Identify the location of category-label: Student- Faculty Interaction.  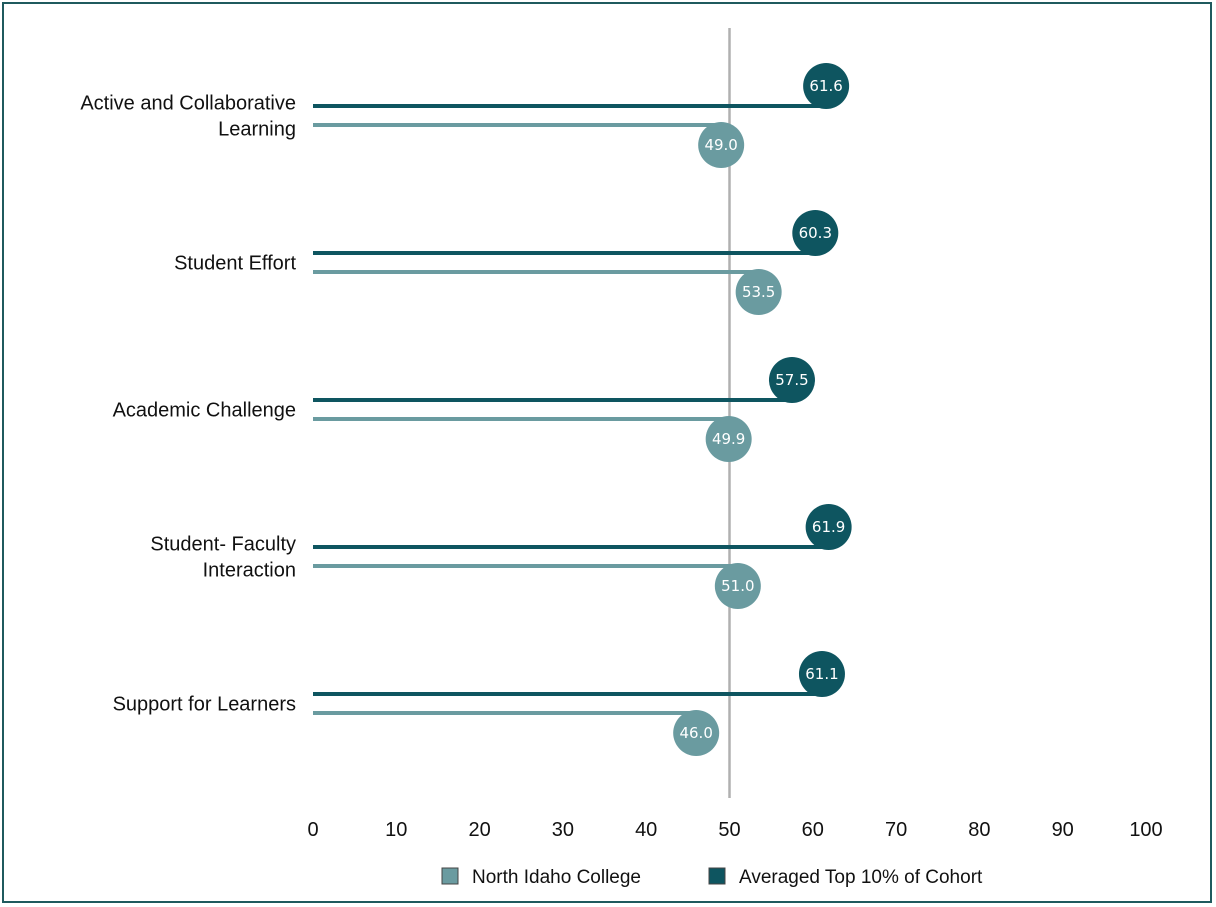
(223, 558).